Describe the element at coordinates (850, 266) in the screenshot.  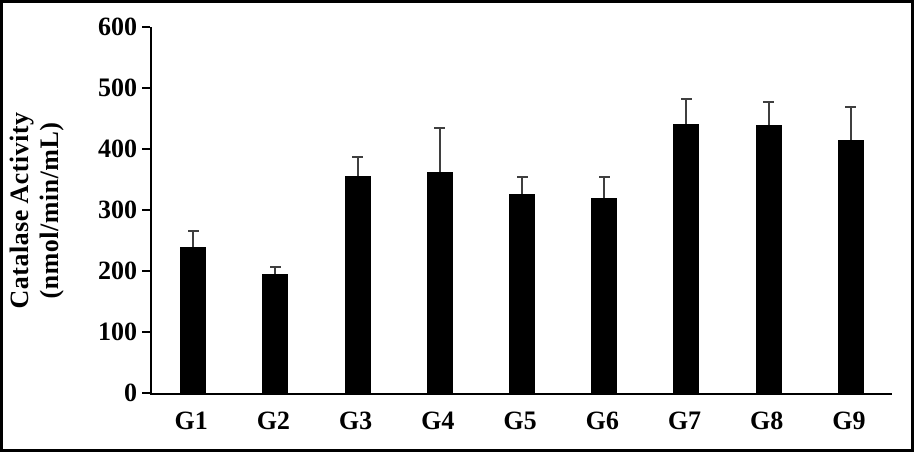
I see `bar-G9` at that location.